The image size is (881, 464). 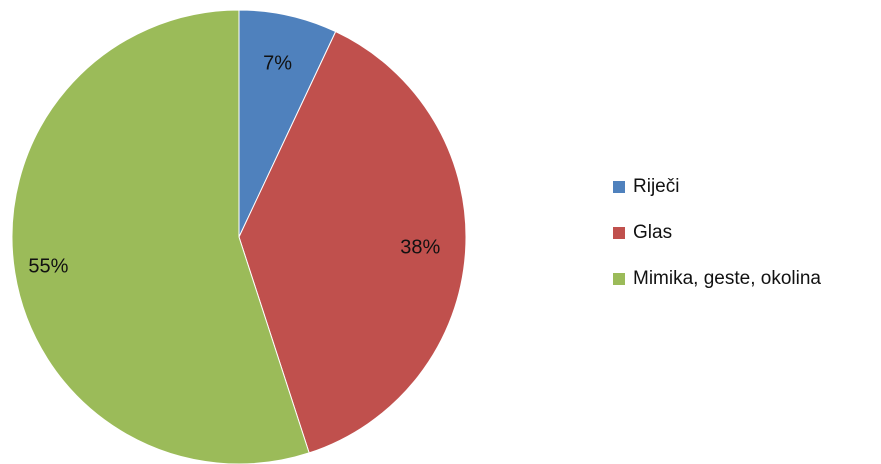 What do you see at coordinates (48, 266) in the screenshot?
I see `data-label-2: 55%` at bounding box center [48, 266].